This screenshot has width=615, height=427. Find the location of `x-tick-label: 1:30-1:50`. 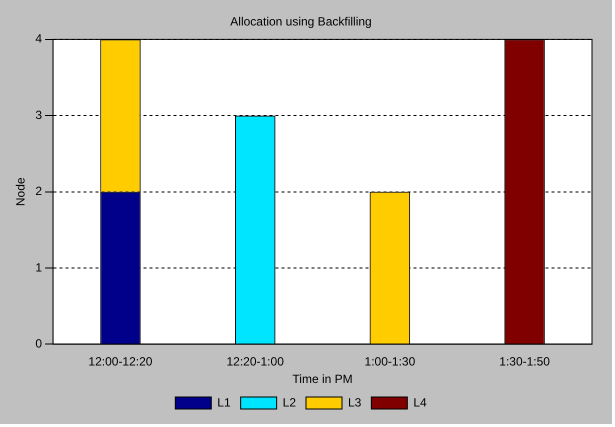

x-tick-label: 1:30-1:50 is located at coordinates (524, 361).